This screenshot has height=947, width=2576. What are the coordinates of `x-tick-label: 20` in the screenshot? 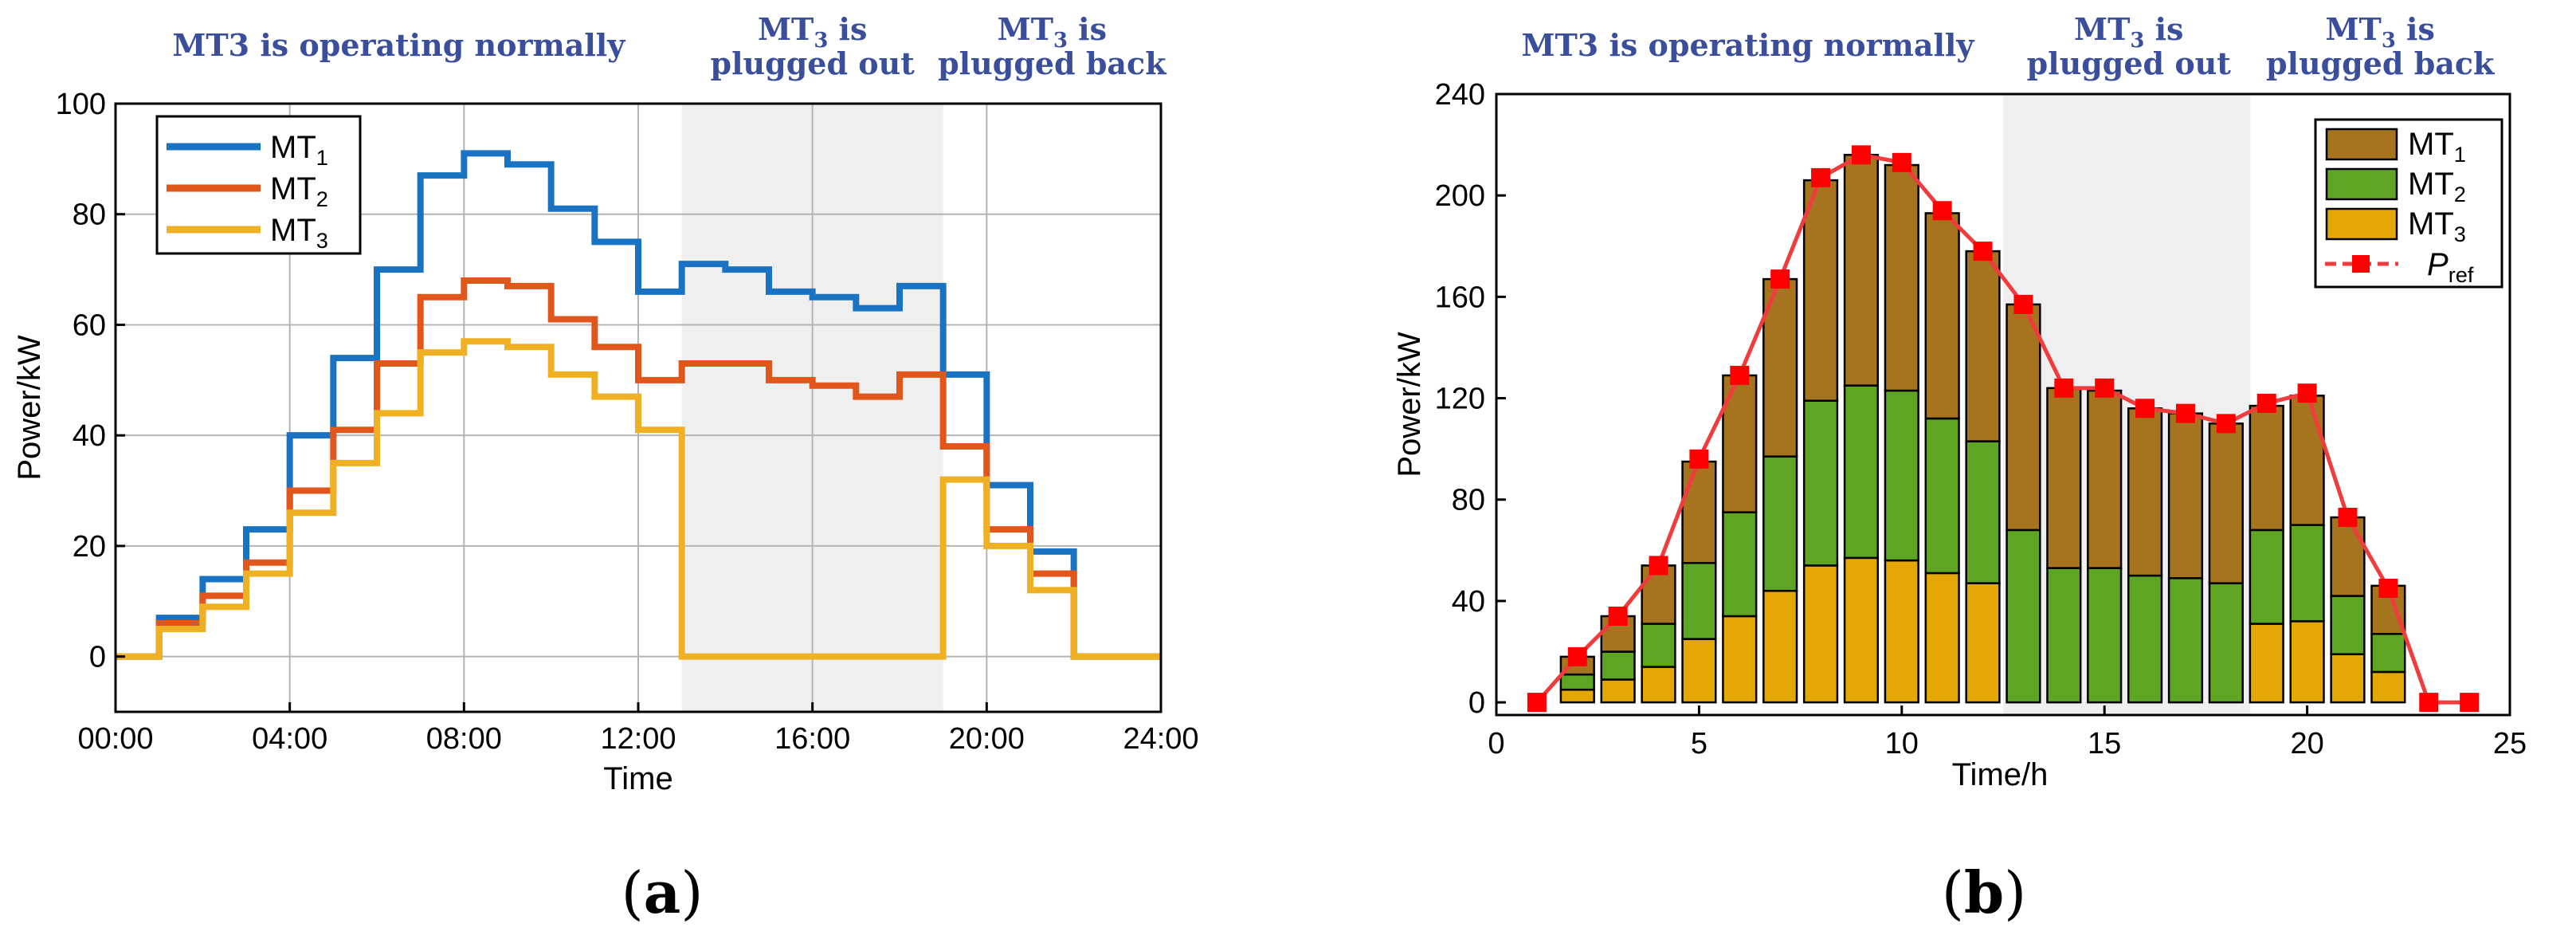 It's located at (2306, 743).